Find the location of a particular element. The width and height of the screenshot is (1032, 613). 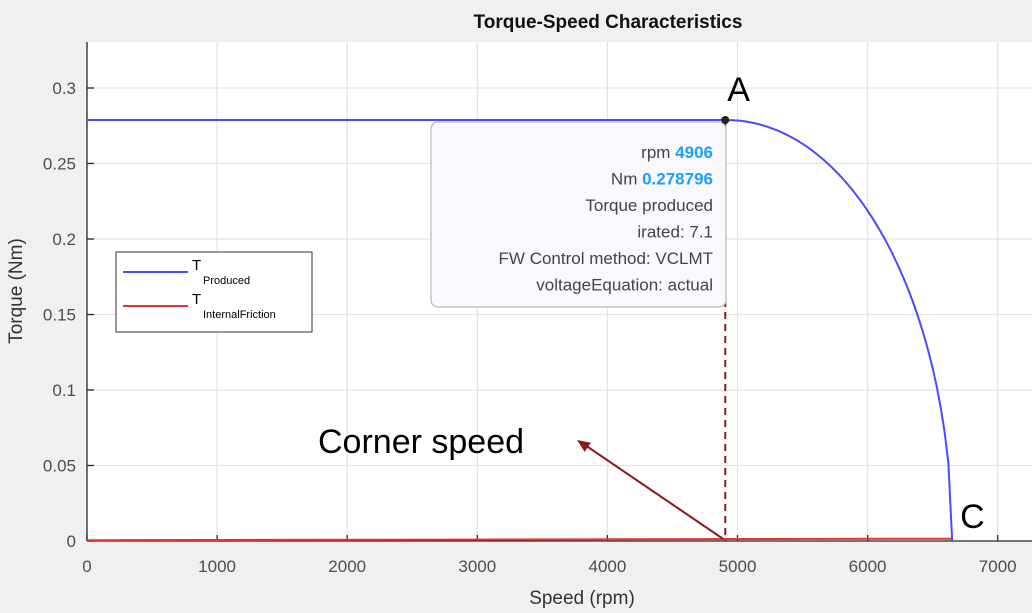

annotation-corner-speed: Corner speed is located at coordinates (421, 442).